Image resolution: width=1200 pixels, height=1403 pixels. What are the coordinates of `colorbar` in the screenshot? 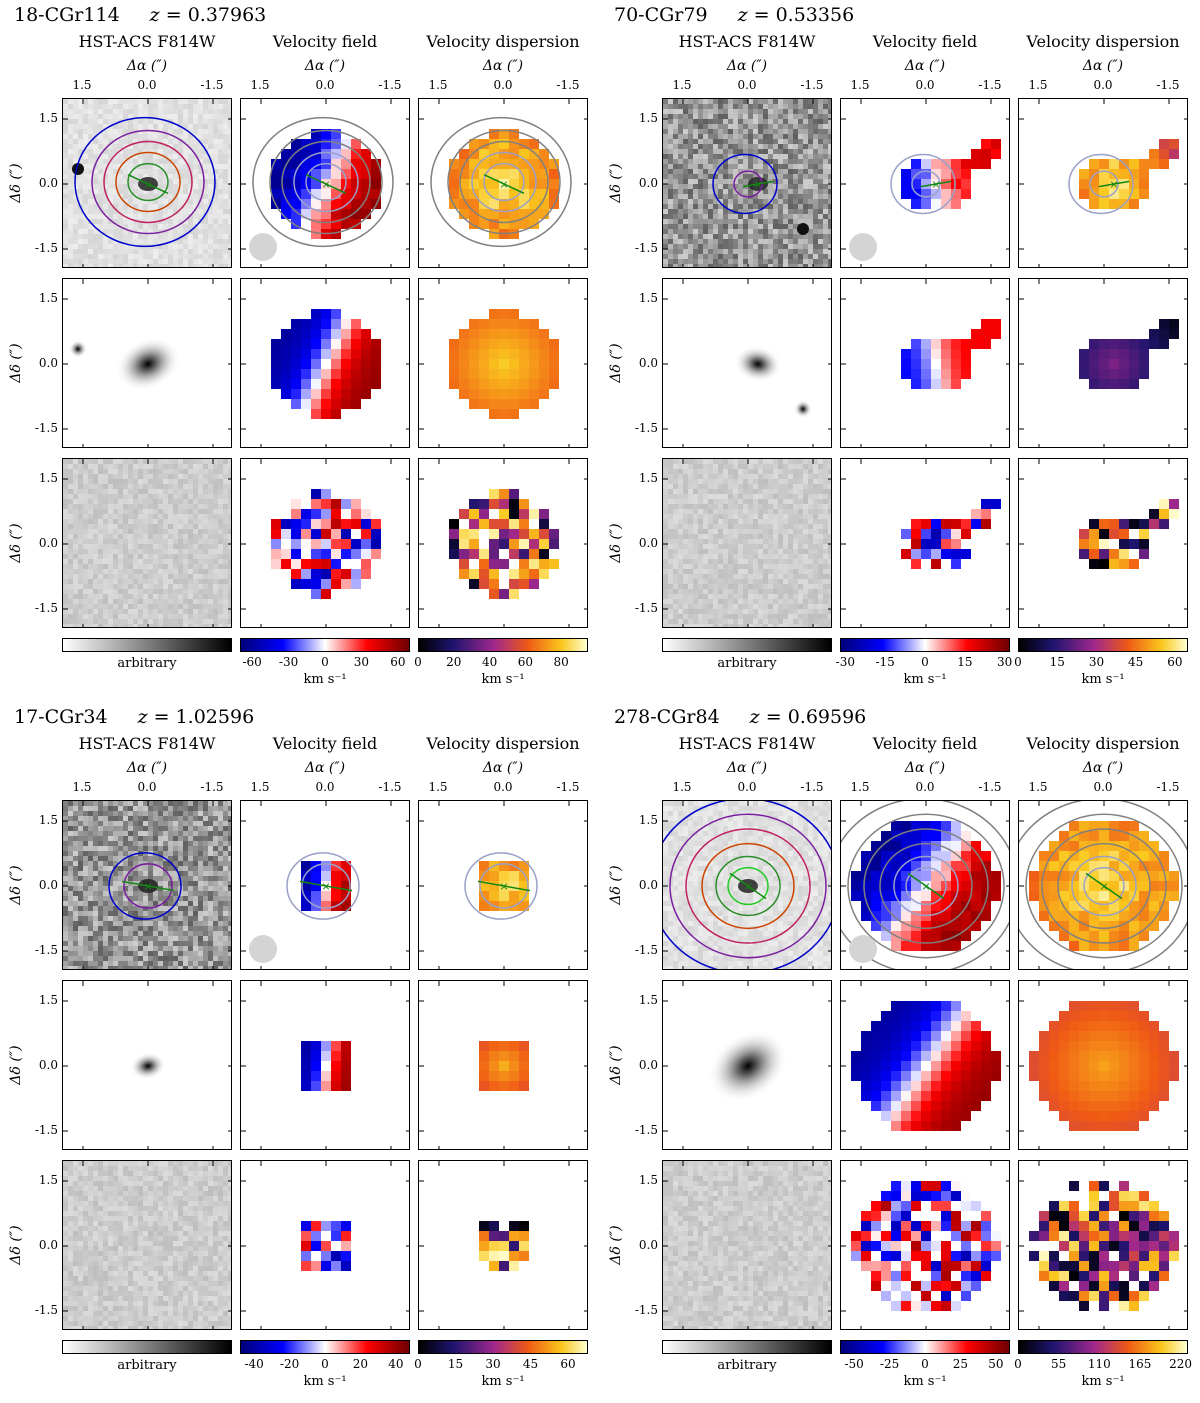 It's located at (147, 645).